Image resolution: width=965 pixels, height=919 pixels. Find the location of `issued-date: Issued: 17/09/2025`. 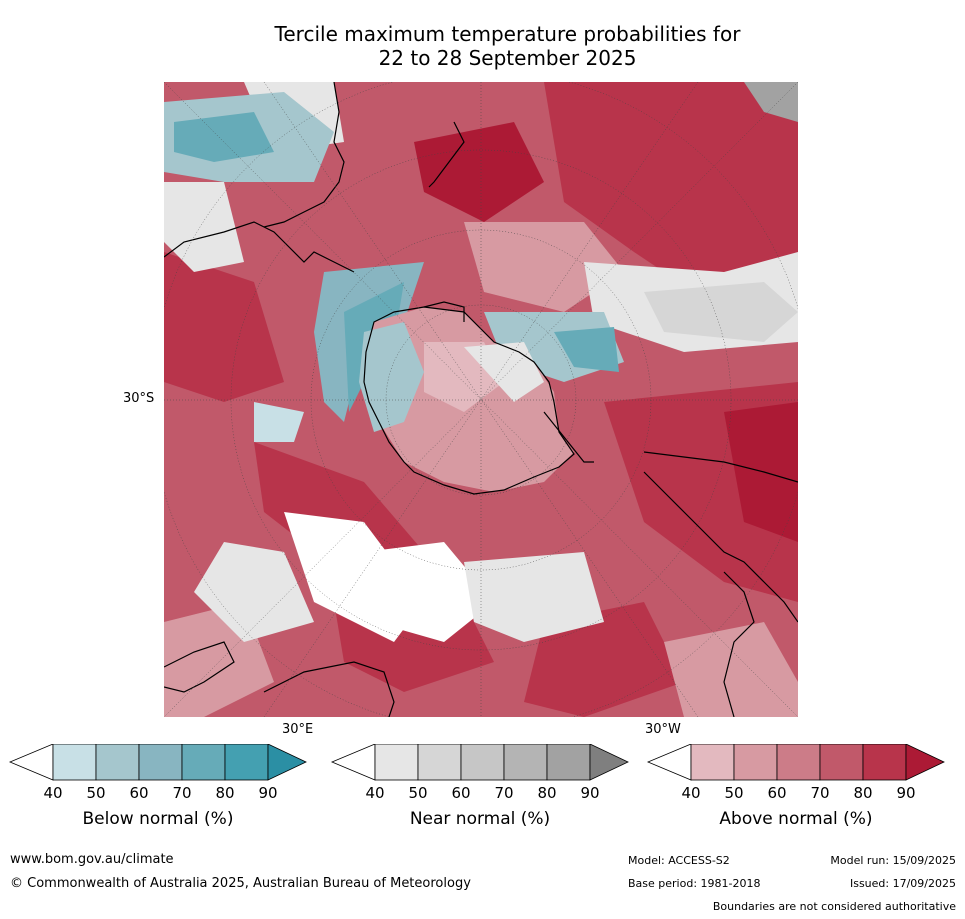

issued-date: Issued: 17/09/2025 is located at coordinates (902, 883).